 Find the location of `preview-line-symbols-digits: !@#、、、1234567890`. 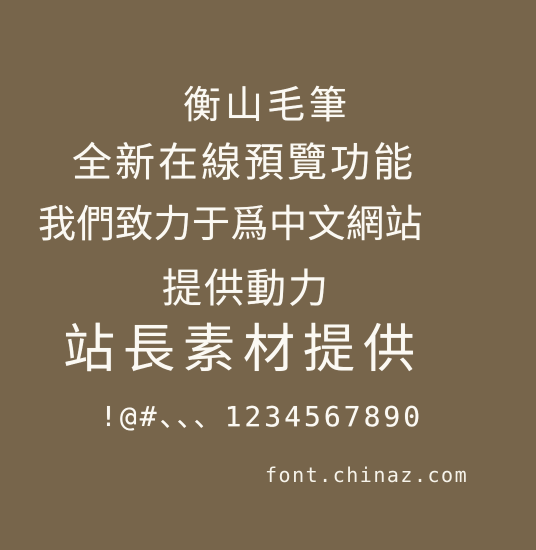

preview-line-symbols-digits: !@#、、、1234567890 is located at coordinates (262, 416).